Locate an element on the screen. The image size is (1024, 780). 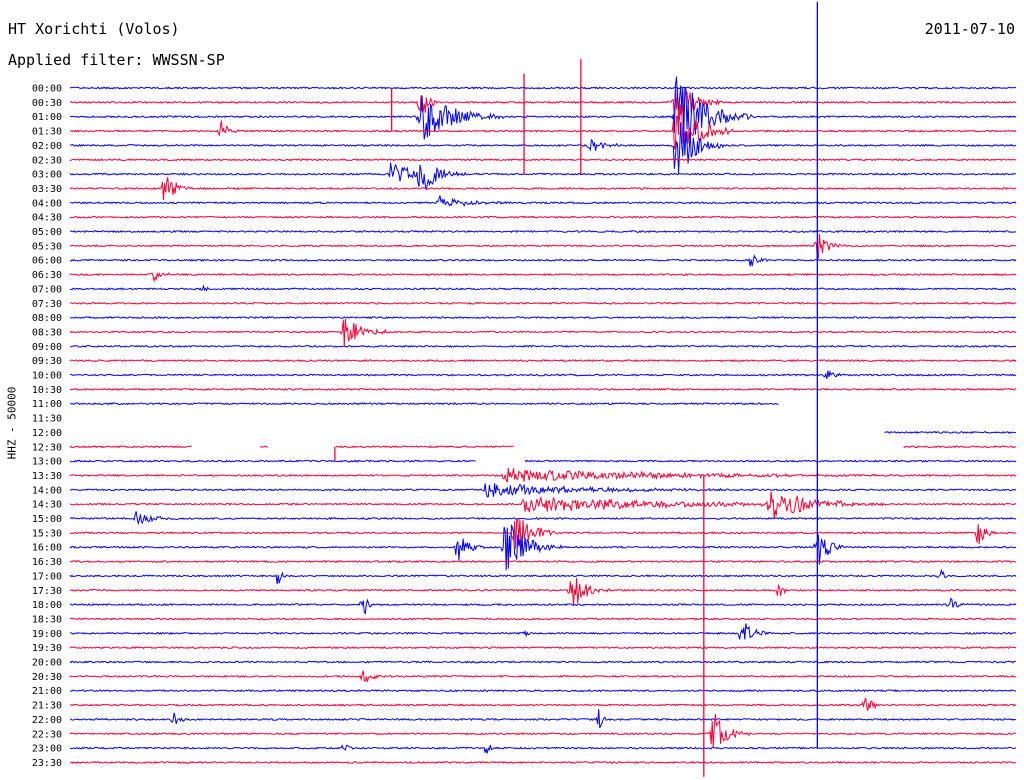
row-tick-label: 21:30 is located at coordinates (47, 706).